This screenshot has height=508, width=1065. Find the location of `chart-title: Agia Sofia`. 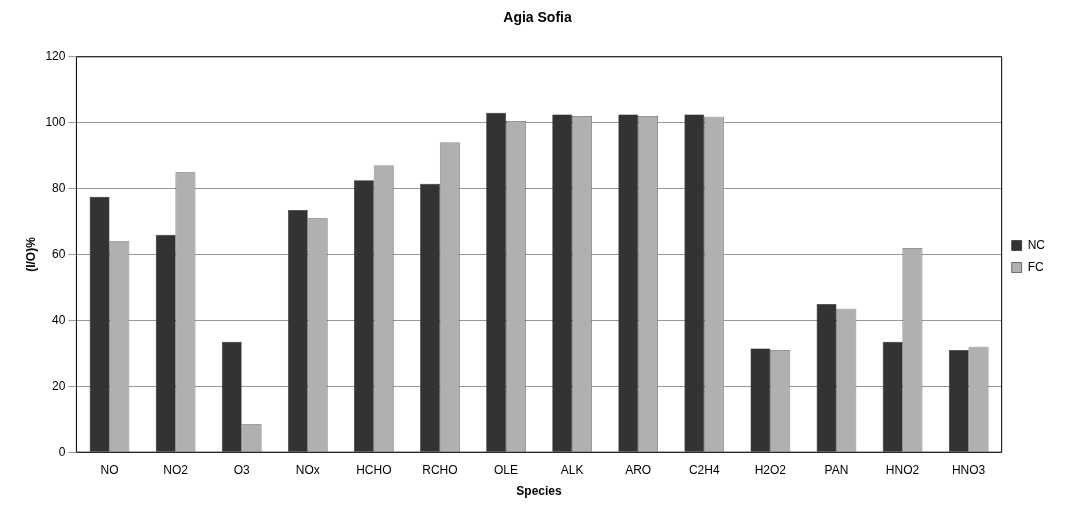

chart-title: Agia Sofia is located at coordinates (537, 17).